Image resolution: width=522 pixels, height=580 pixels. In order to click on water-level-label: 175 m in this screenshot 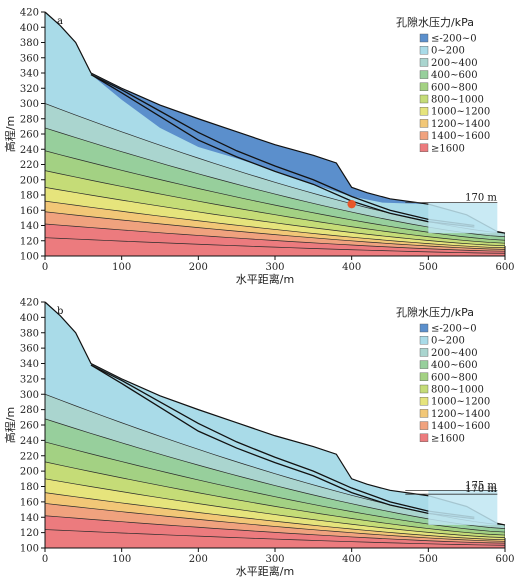, I will do `click(481, 485)`.